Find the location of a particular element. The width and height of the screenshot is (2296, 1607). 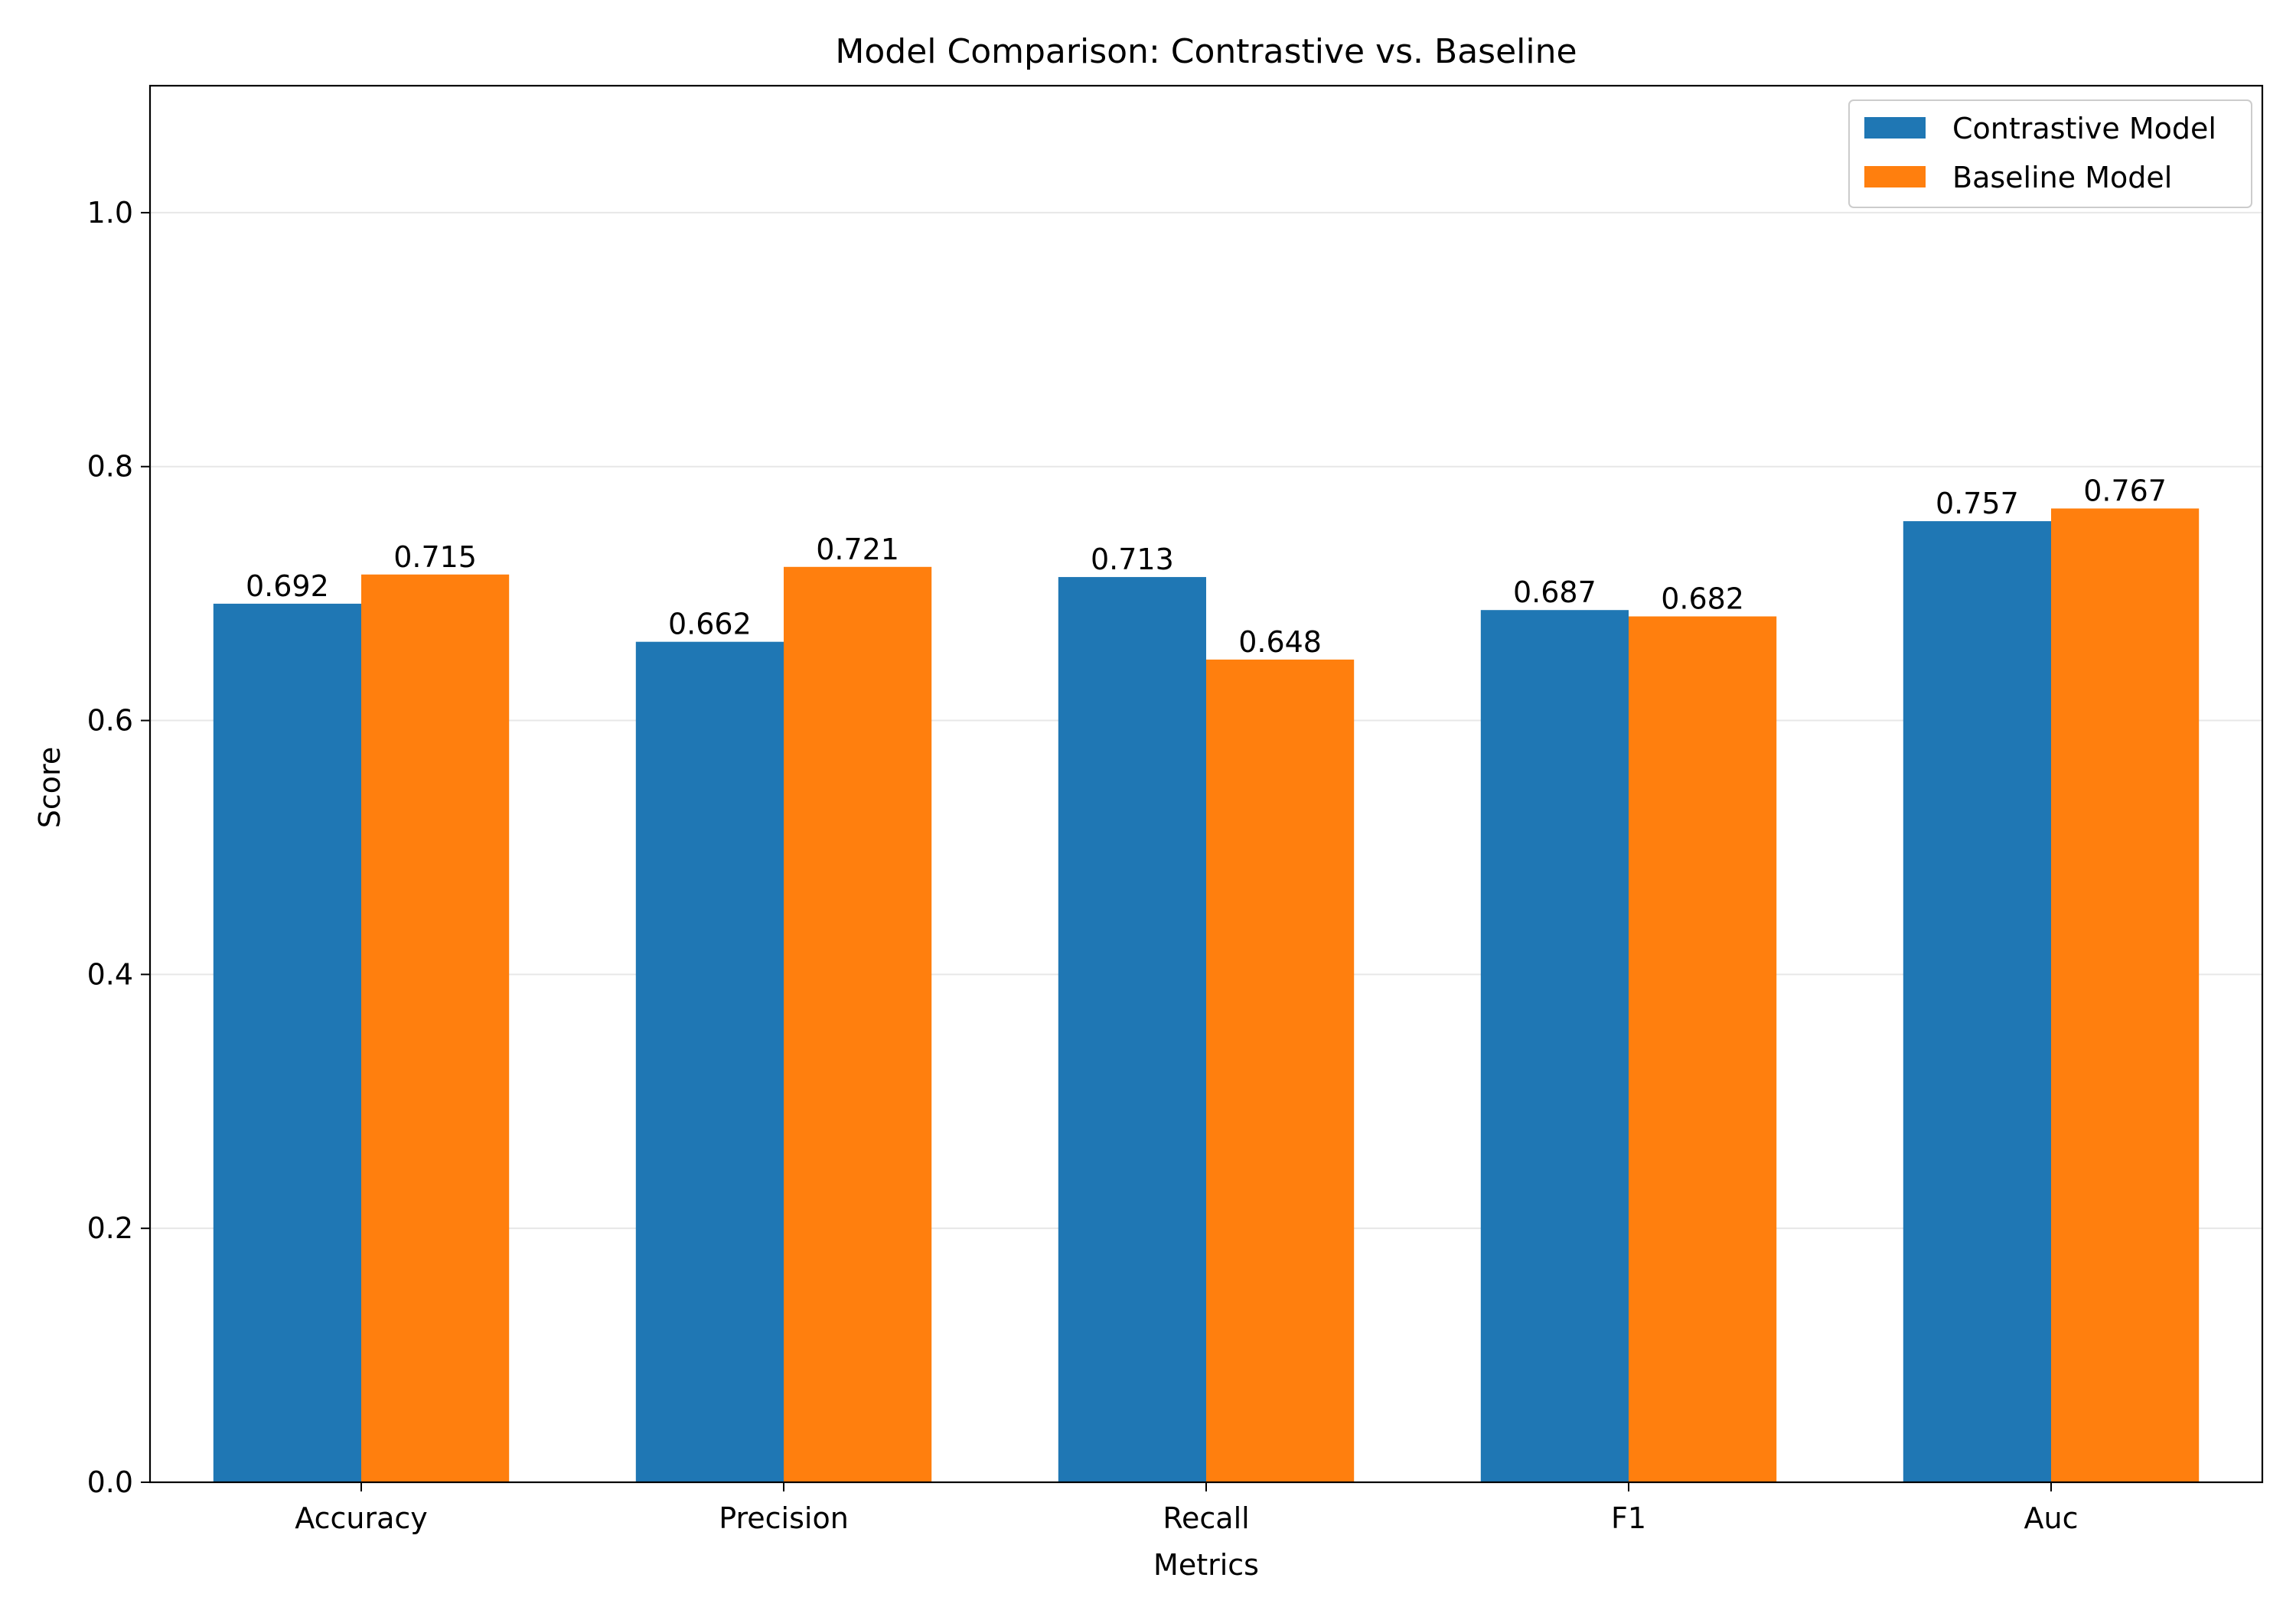

x-tick-label: Precision is located at coordinates (784, 1518).